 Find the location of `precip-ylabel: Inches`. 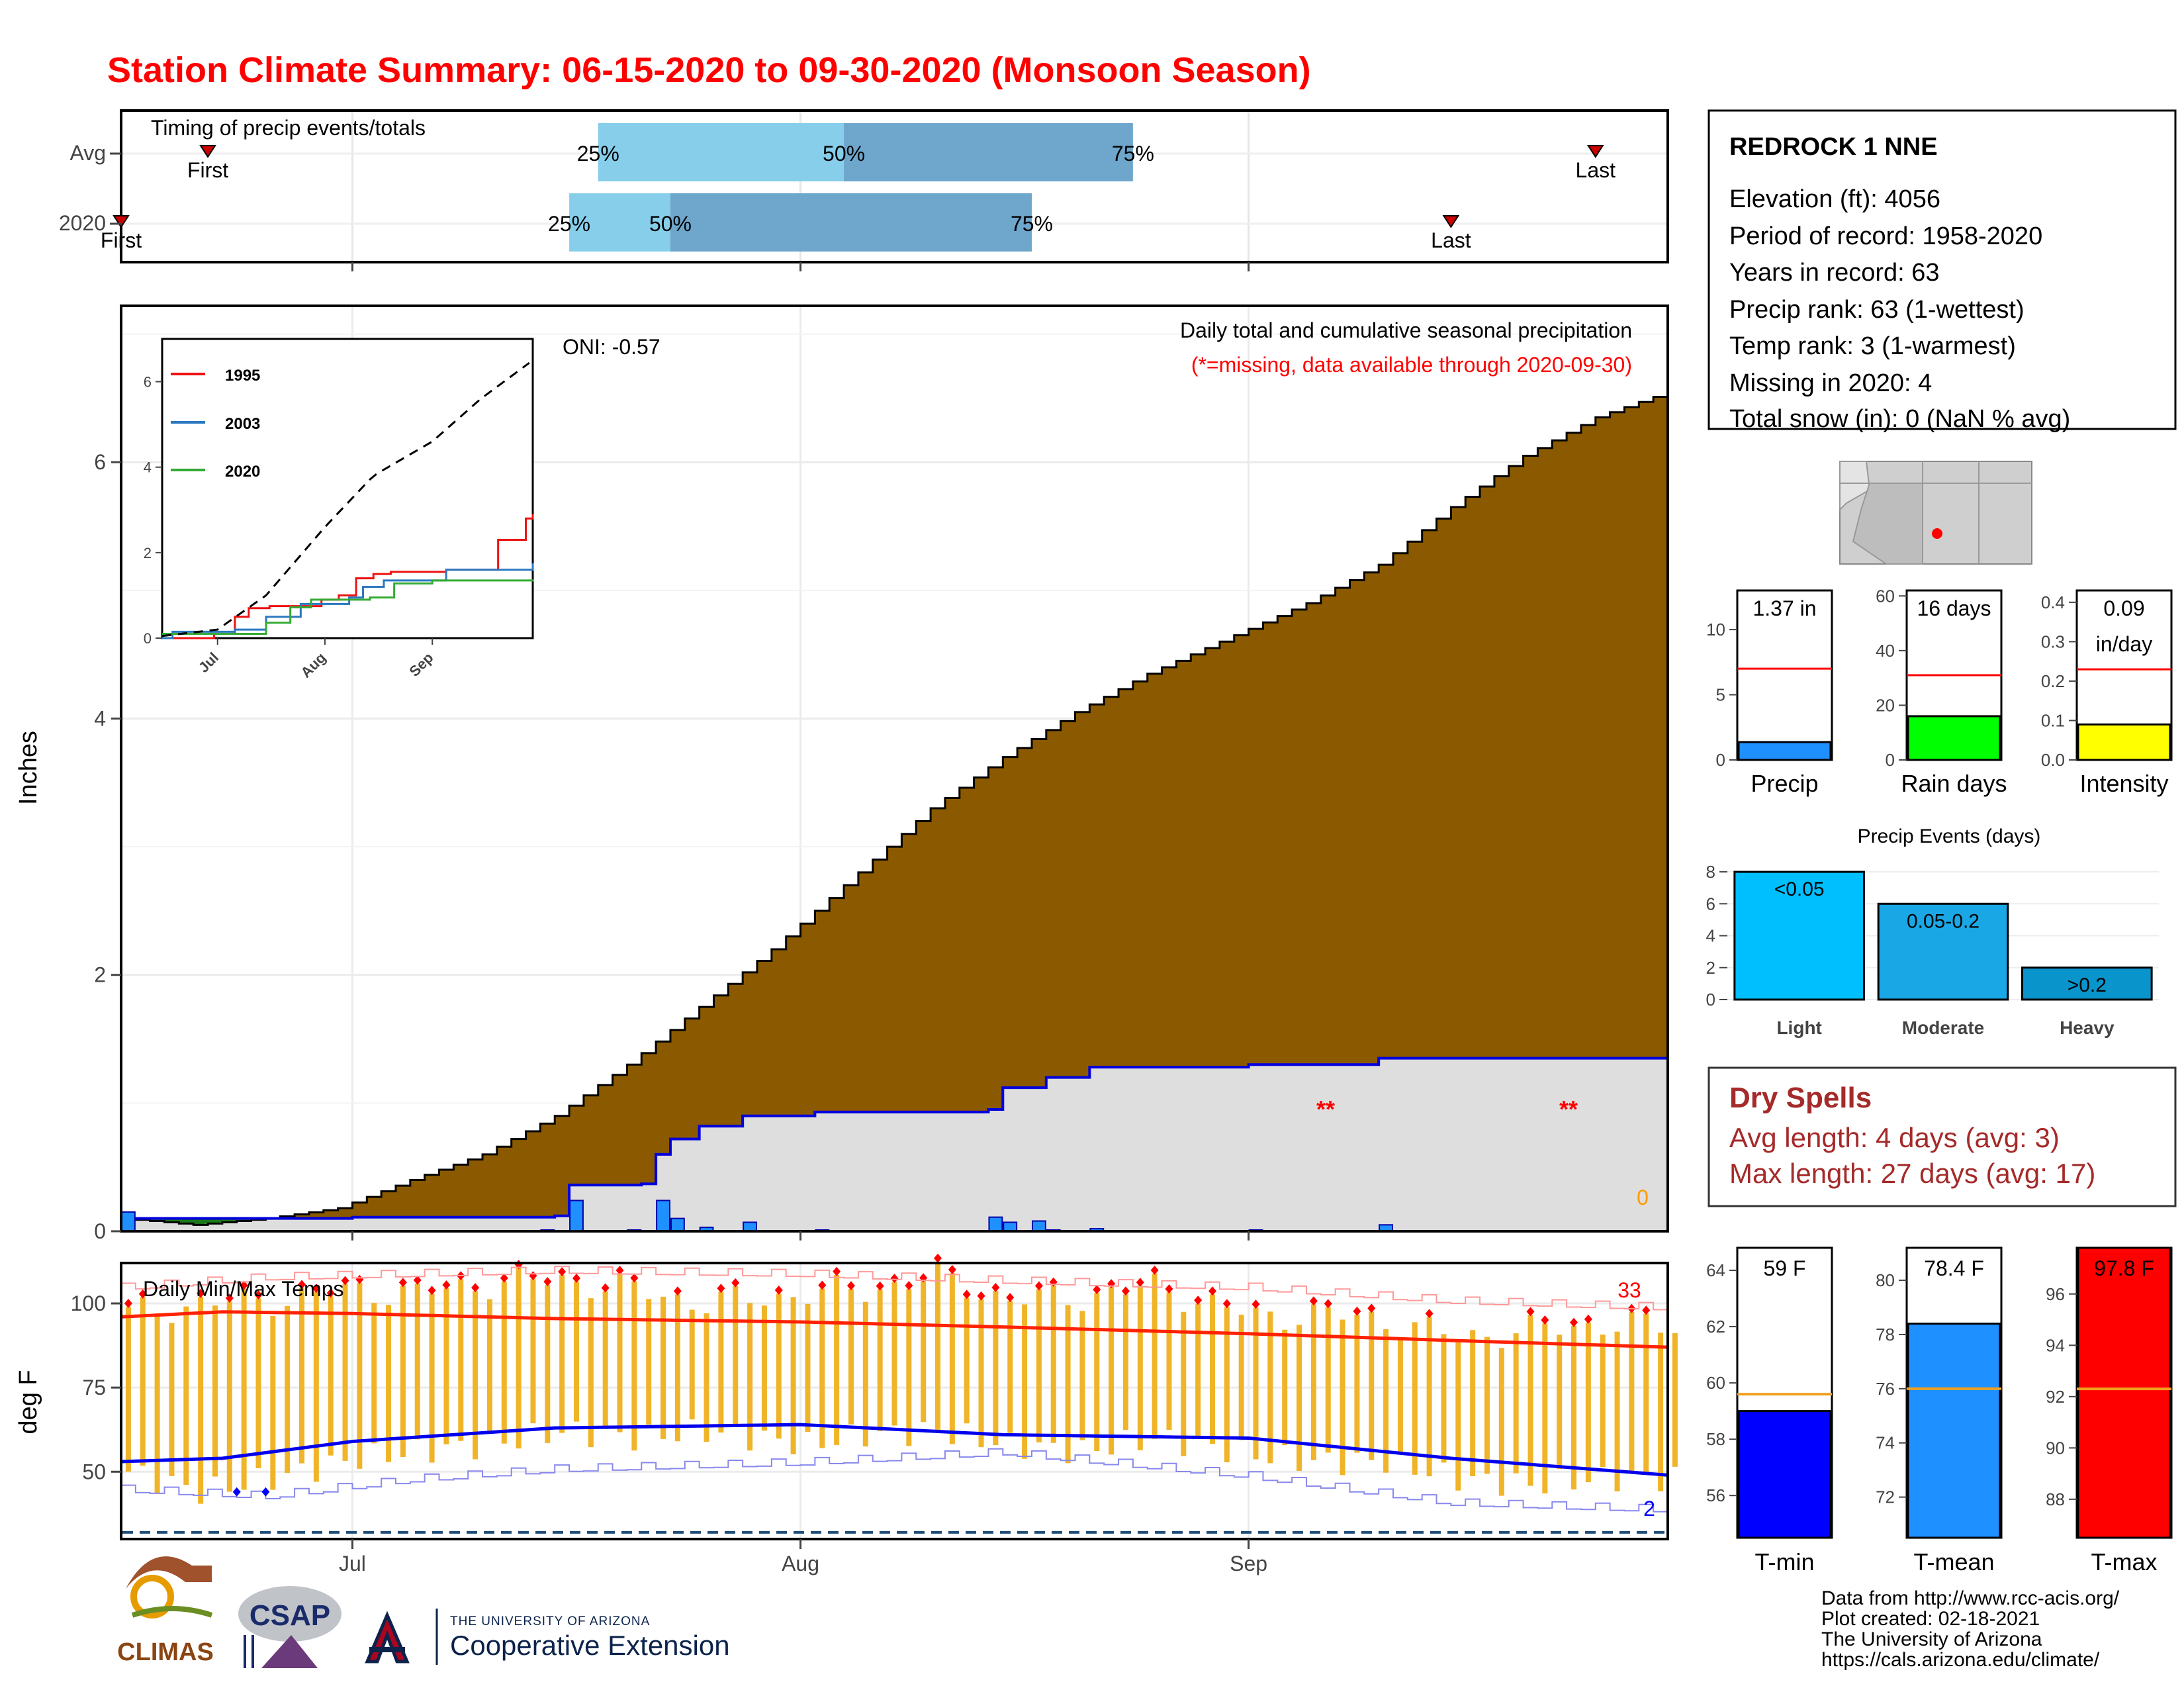

precip-ylabel: Inches is located at coordinates (28, 768).